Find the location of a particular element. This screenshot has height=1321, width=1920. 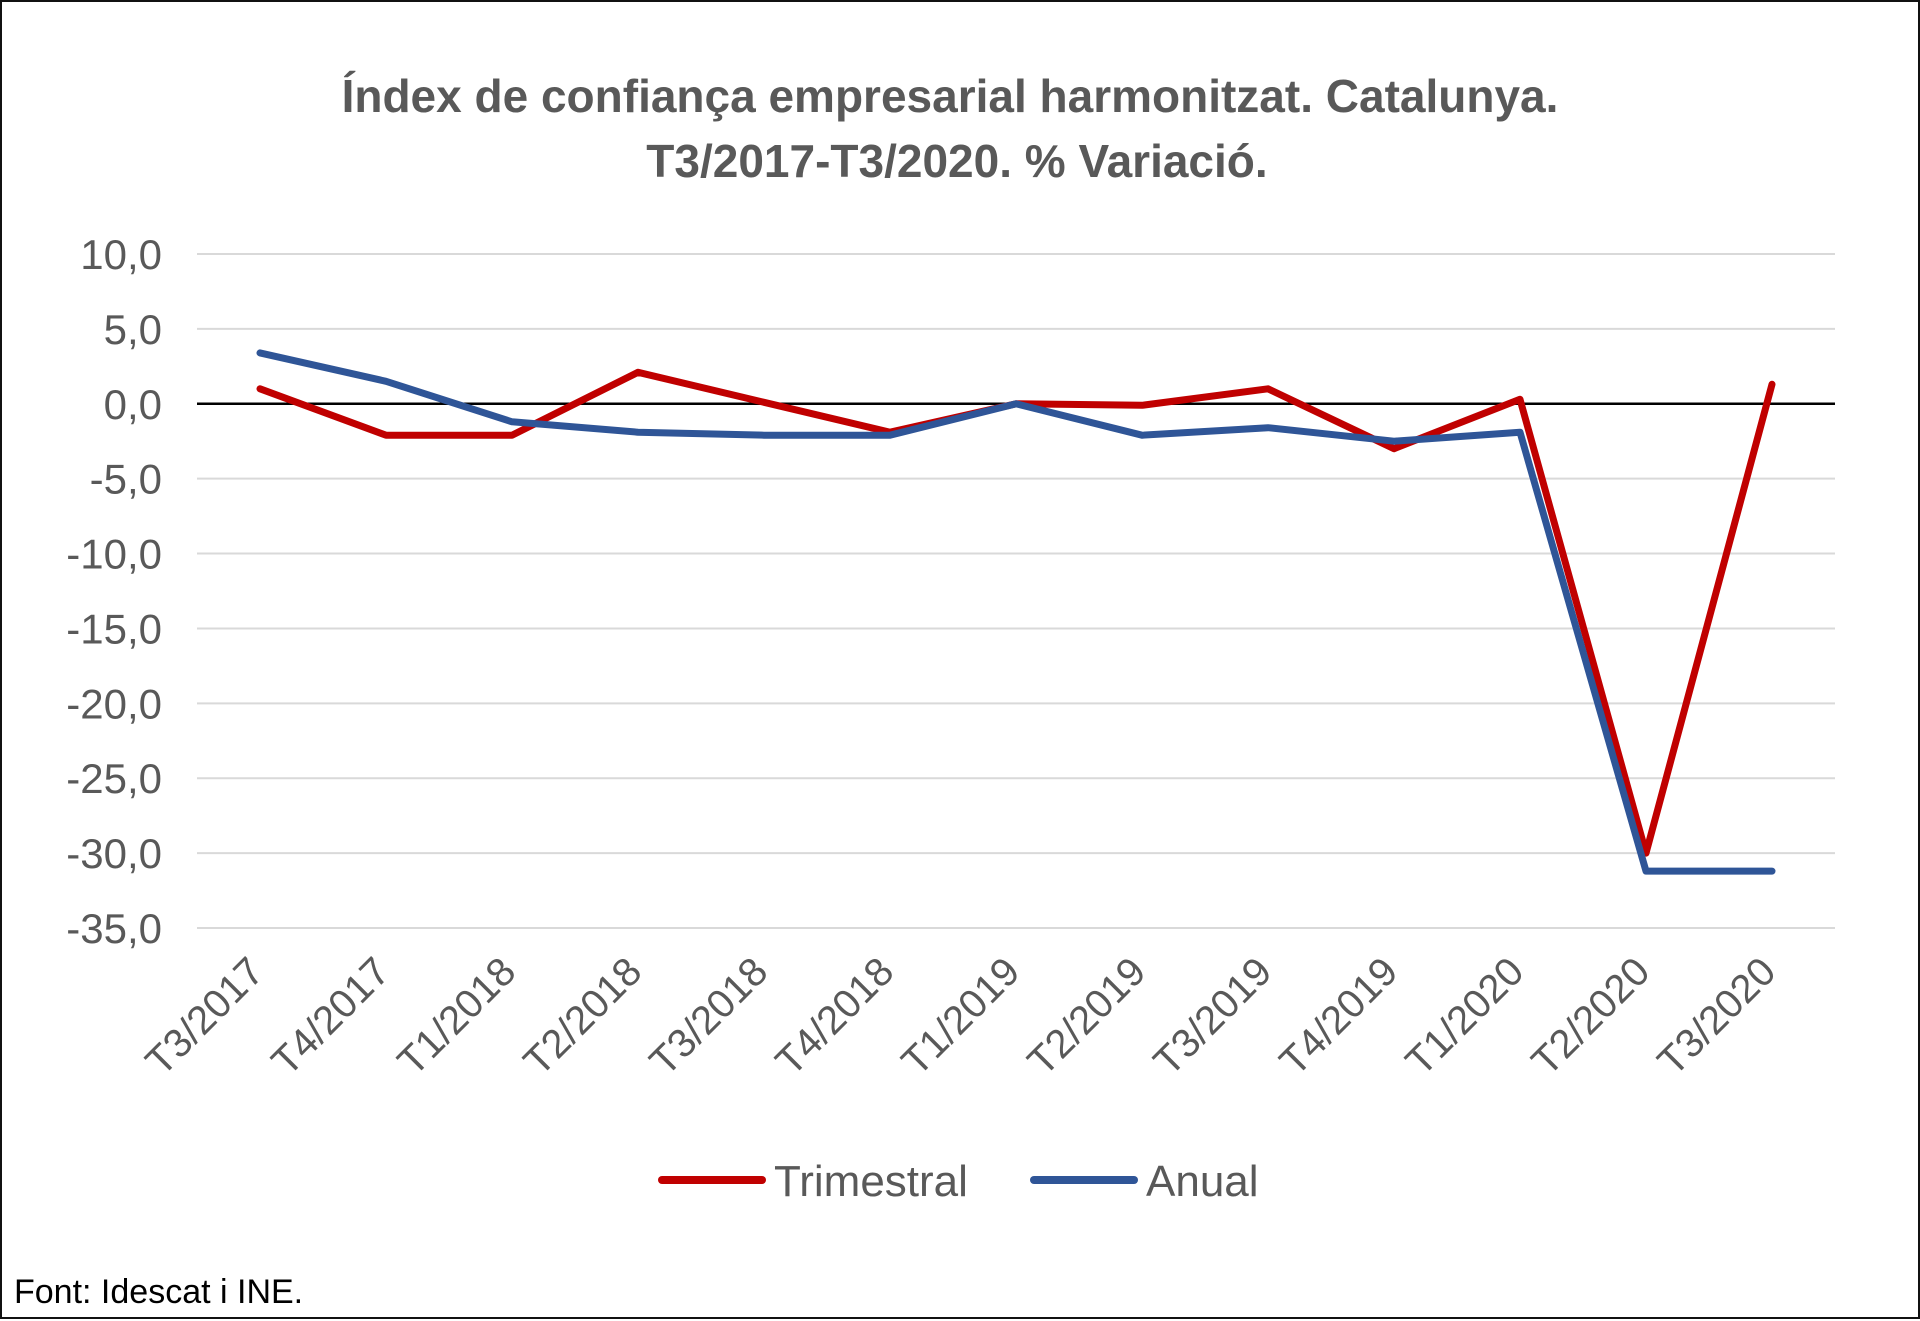

y-tick-label: 10,0 is located at coordinates (121, 254).